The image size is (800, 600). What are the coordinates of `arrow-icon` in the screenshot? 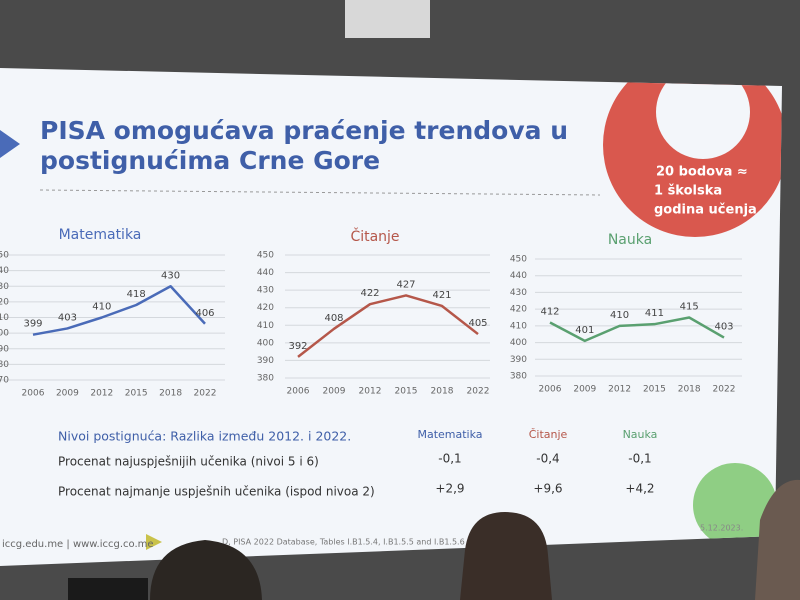 It's located at (10, 144).